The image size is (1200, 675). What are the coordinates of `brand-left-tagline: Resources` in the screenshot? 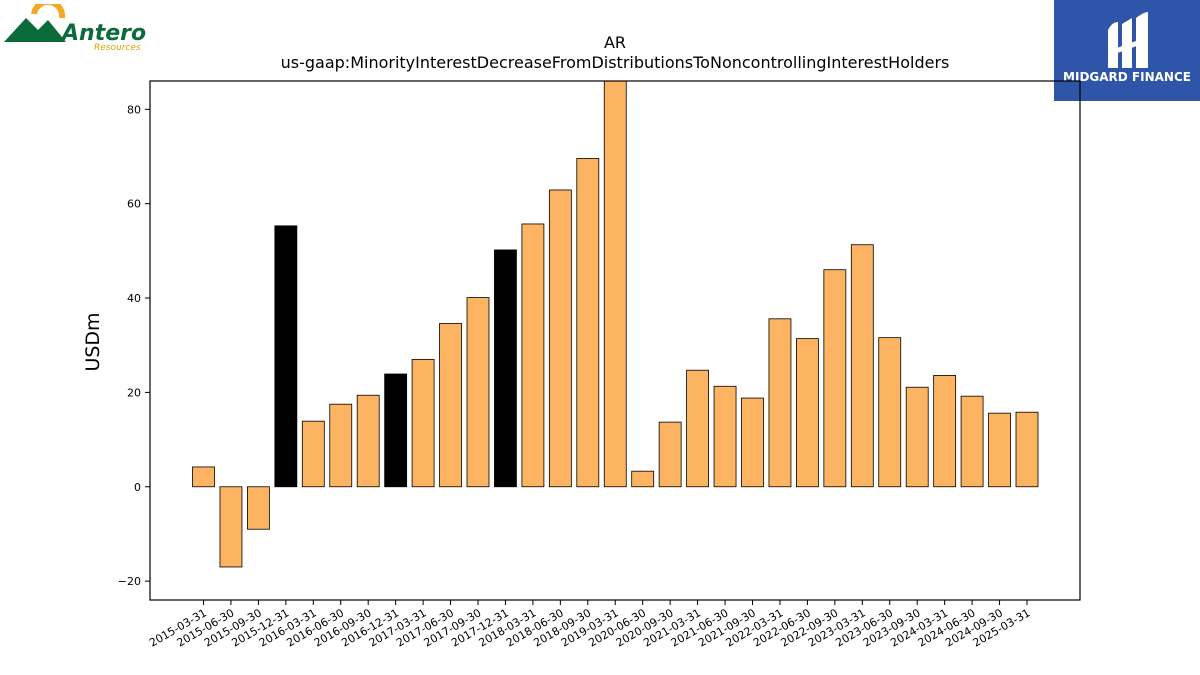 It's located at (117, 48).